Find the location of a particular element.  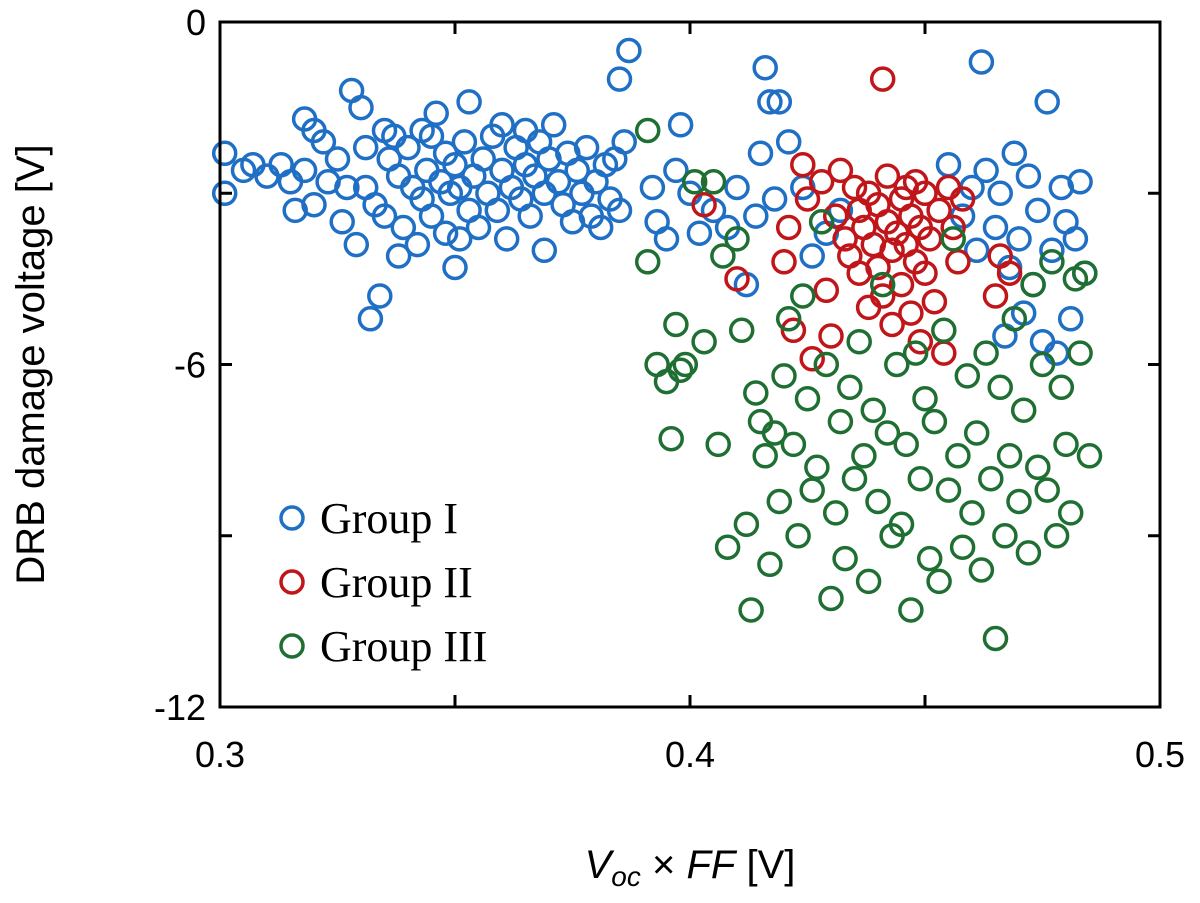

y-tick-label: -6 is located at coordinates (190, 365).